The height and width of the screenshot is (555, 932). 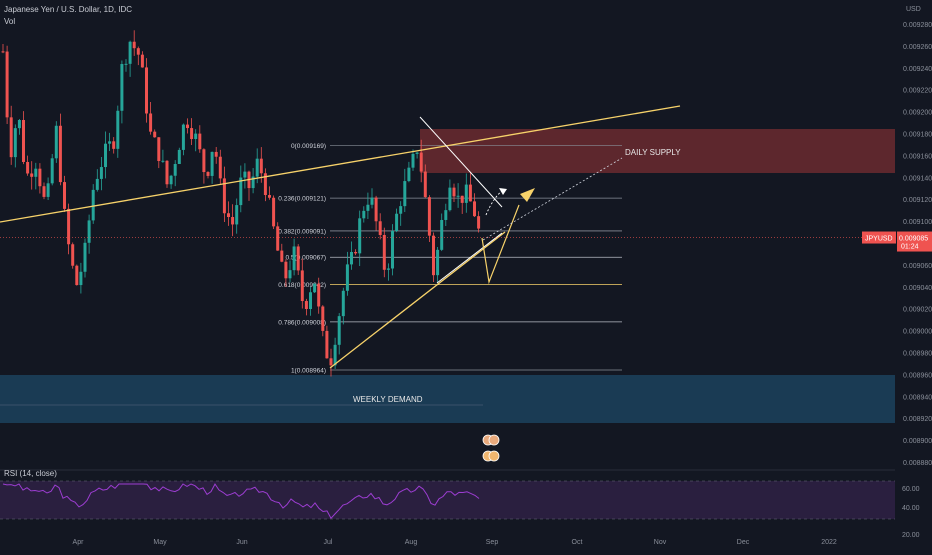 What do you see at coordinates (911, 489) in the screenshot?
I see `rsi-tick-label: 60.00` at bounding box center [911, 489].